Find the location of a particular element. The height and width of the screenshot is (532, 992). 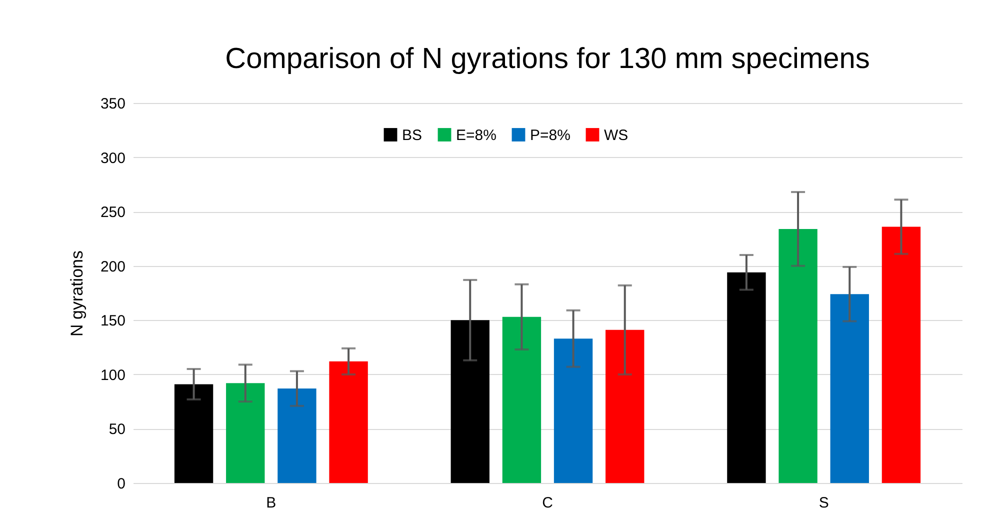

legend-label: BS is located at coordinates (412, 135).